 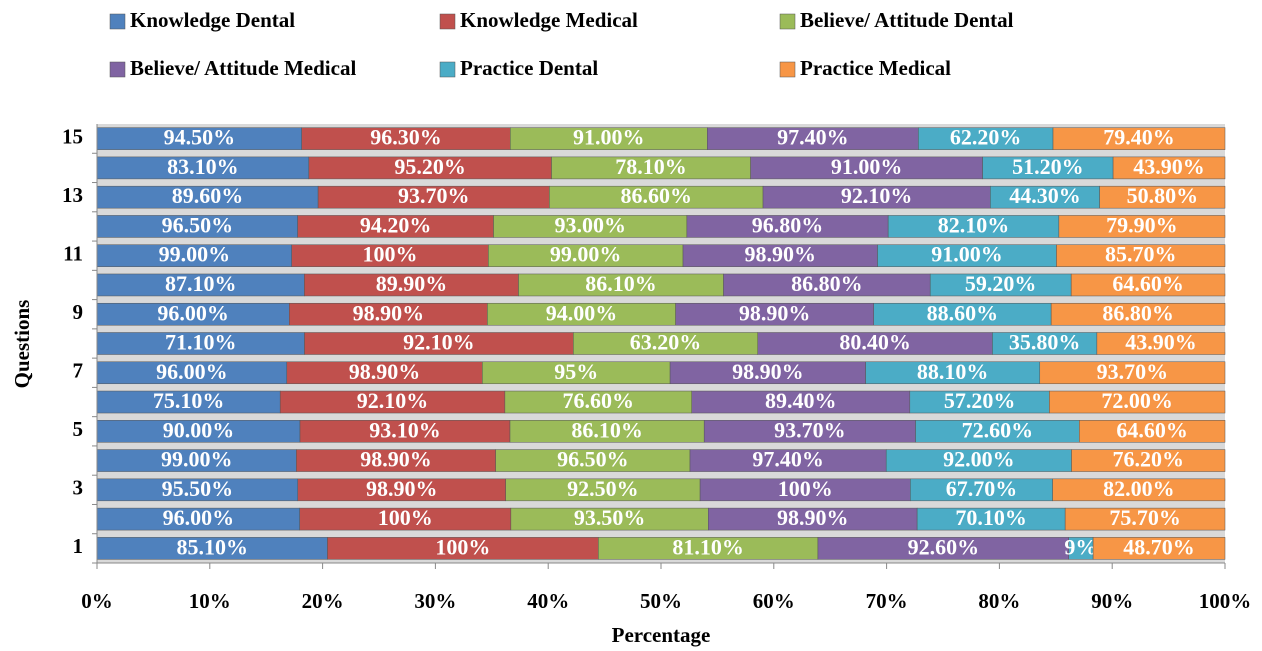 I want to click on x-tick-label: 20%, so click(x=323, y=601).